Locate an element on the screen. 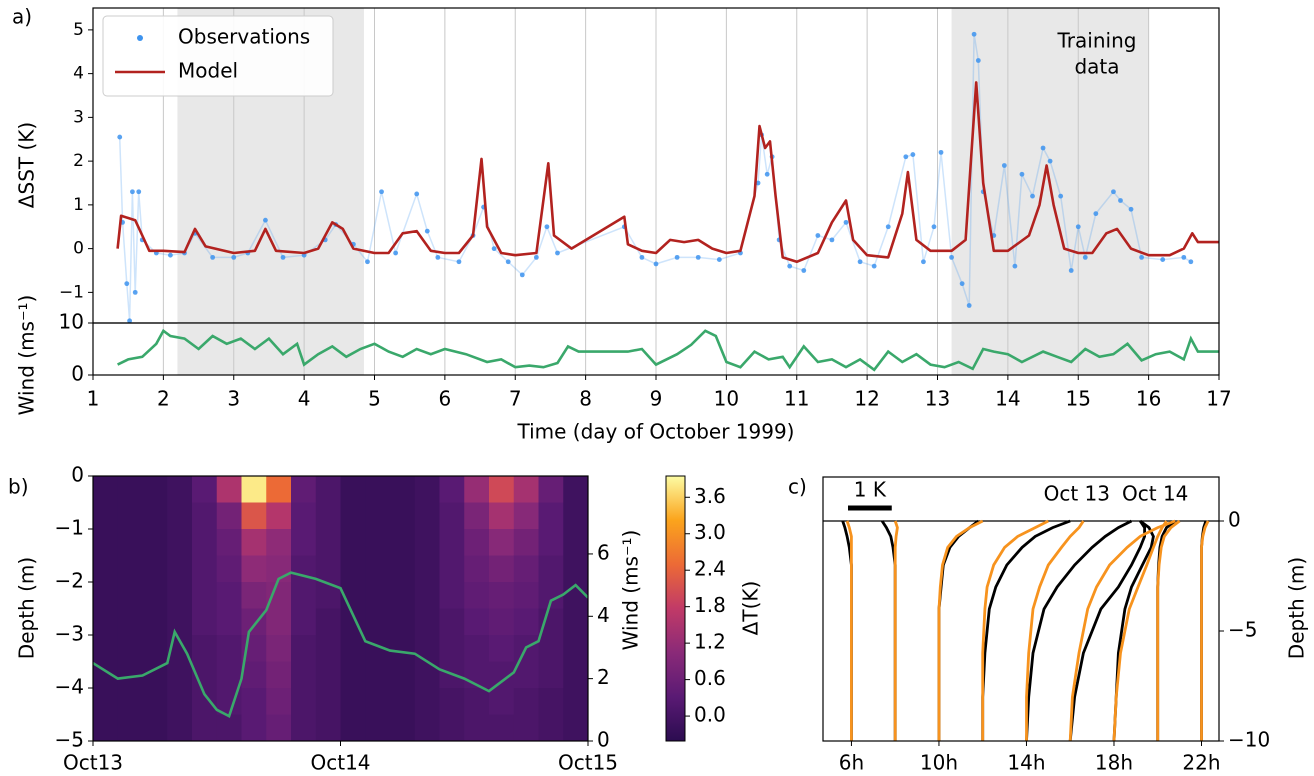  y-tick-label: 2 is located at coordinates (78, 161).